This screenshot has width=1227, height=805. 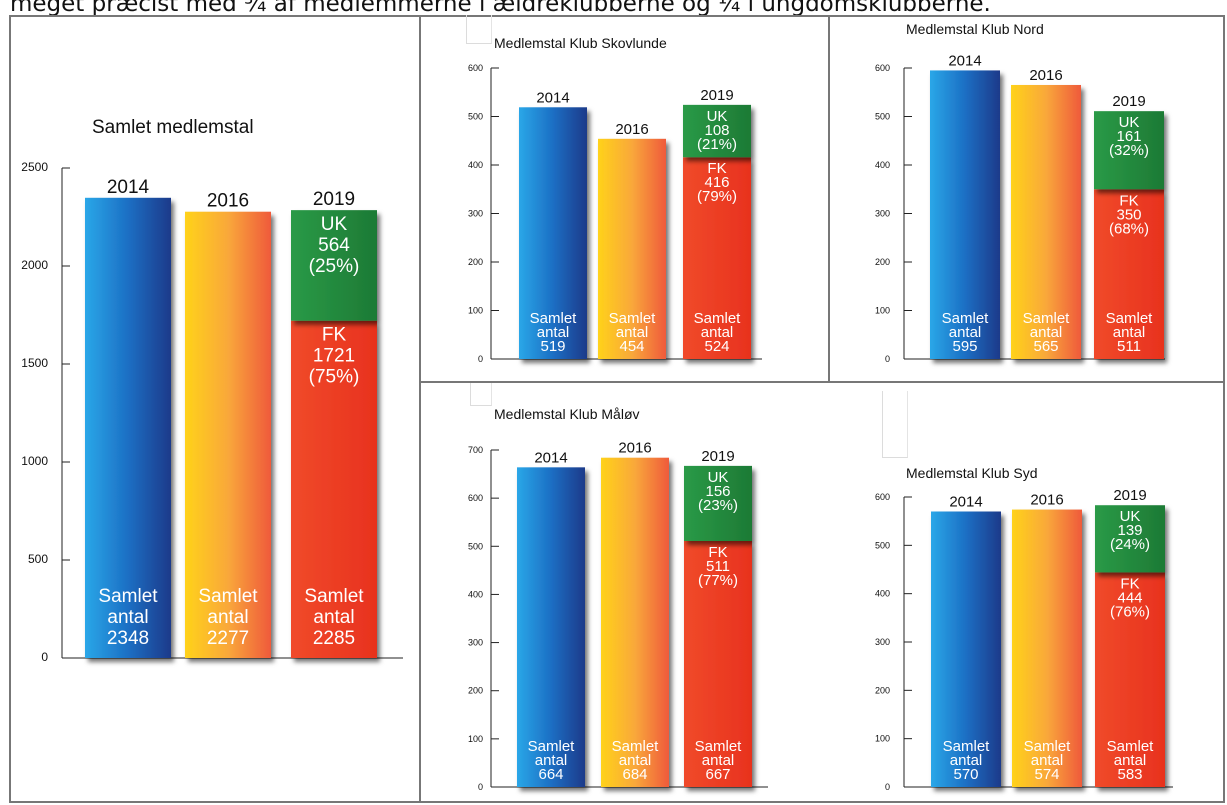 I want to click on uk-value: 139, so click(x=1129, y=530).